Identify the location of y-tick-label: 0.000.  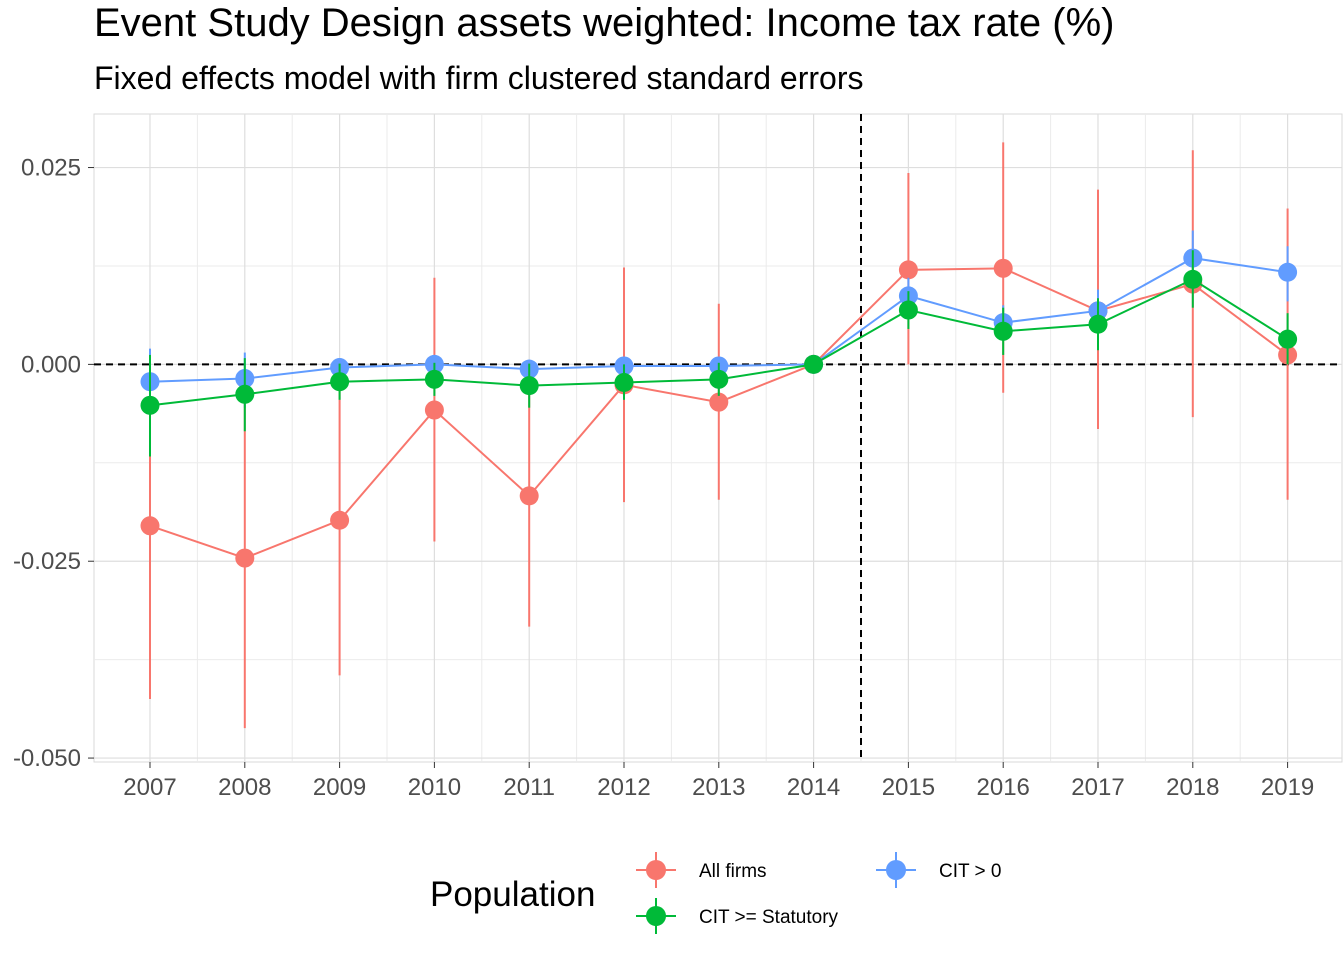
(51, 364).